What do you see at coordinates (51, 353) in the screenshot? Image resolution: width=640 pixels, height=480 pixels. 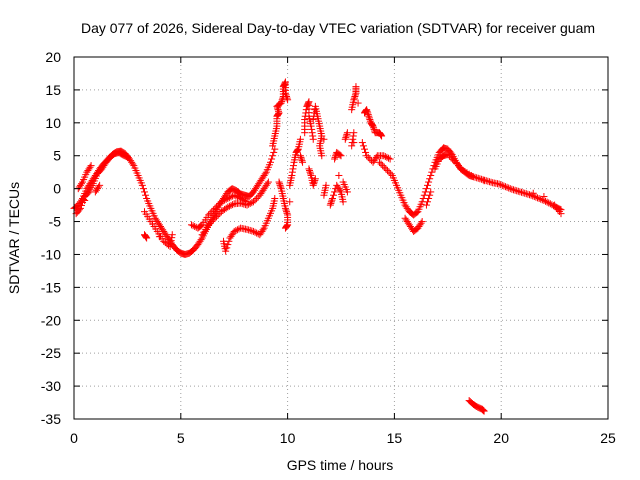 I see `y-tick-label: -25` at bounding box center [51, 353].